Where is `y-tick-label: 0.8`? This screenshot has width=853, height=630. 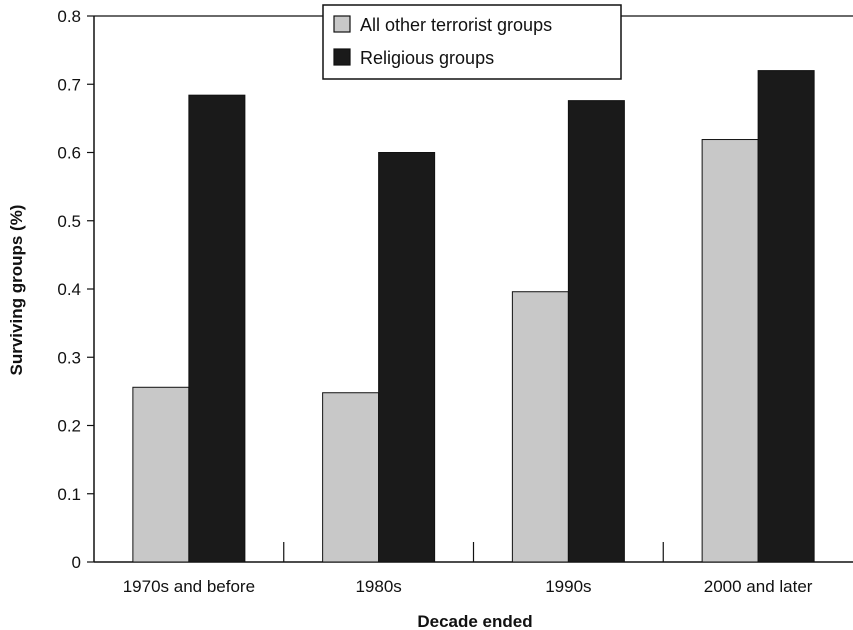 y-tick-label: 0.8 is located at coordinates (69, 16).